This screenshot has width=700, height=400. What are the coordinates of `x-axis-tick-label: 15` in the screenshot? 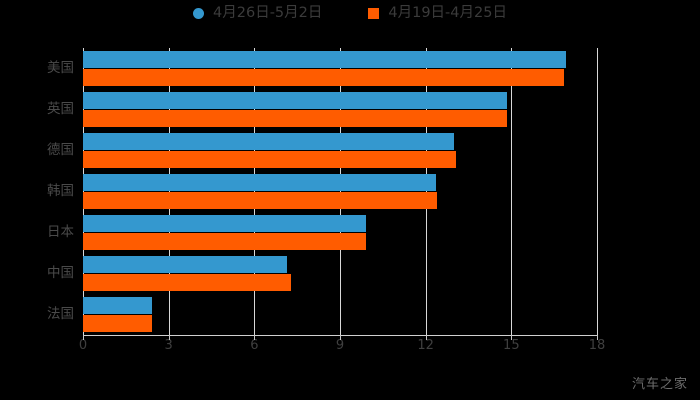 It's located at (511, 345).